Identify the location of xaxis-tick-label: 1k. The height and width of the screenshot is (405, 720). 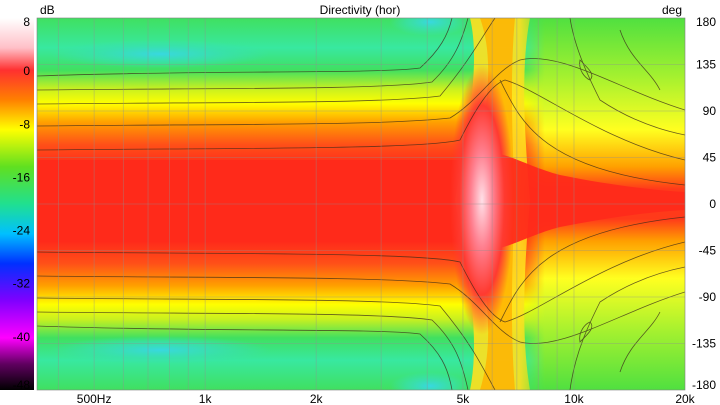
(206, 398).